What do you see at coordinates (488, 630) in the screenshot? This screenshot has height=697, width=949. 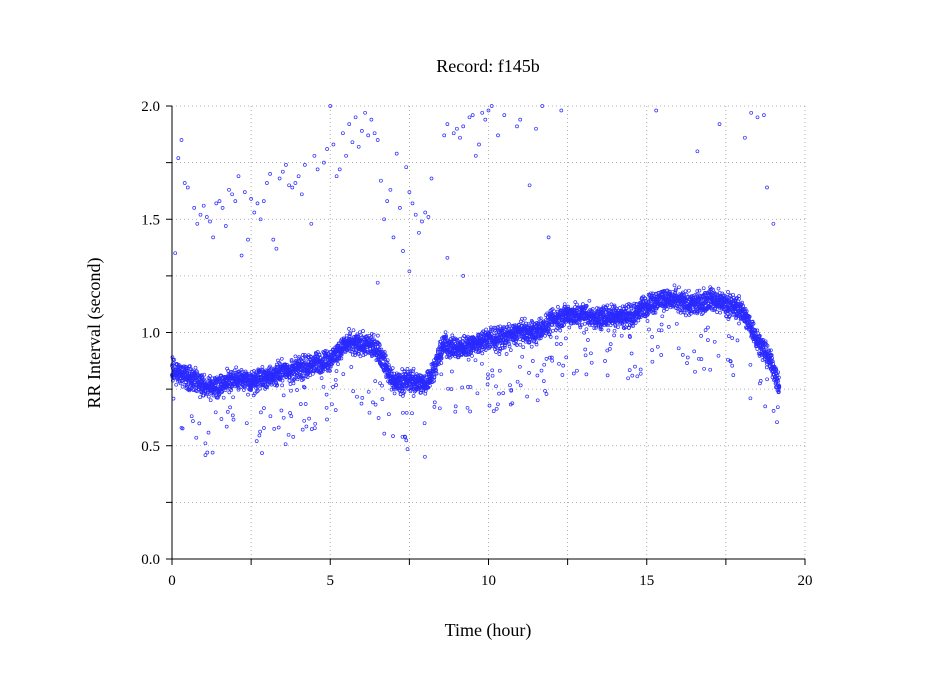 I see `x-axis-label: Time (hour)` at bounding box center [488, 630].